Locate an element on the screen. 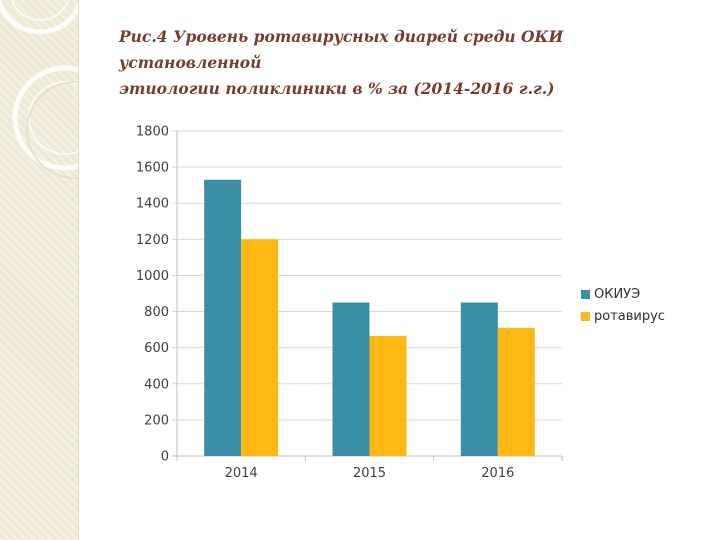 This screenshot has height=540, width=720. x-tick-label-2015: 2015 is located at coordinates (369, 473).